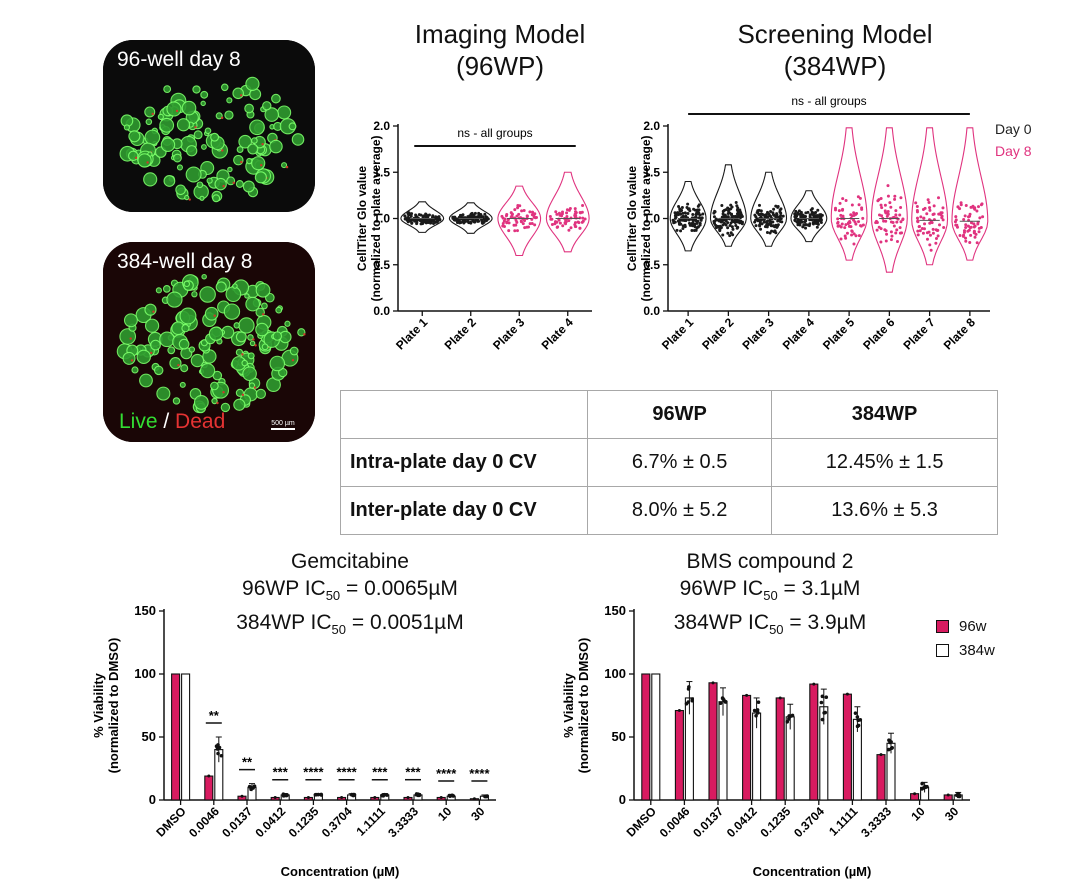 The height and width of the screenshot is (890, 1082). What do you see at coordinates (918, 333) in the screenshot?
I see `x-tick-label: Plate 7` at bounding box center [918, 333].